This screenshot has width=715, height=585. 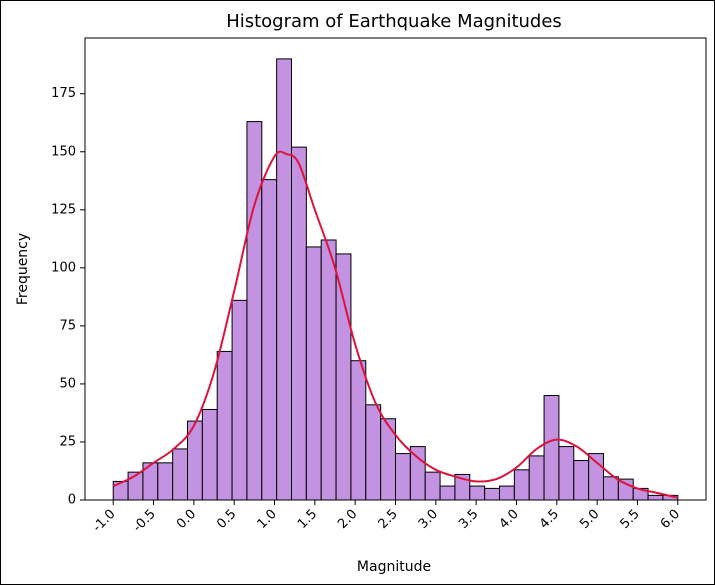 What do you see at coordinates (589, 519) in the screenshot?
I see `x-tick-label: 5.0` at bounding box center [589, 519].